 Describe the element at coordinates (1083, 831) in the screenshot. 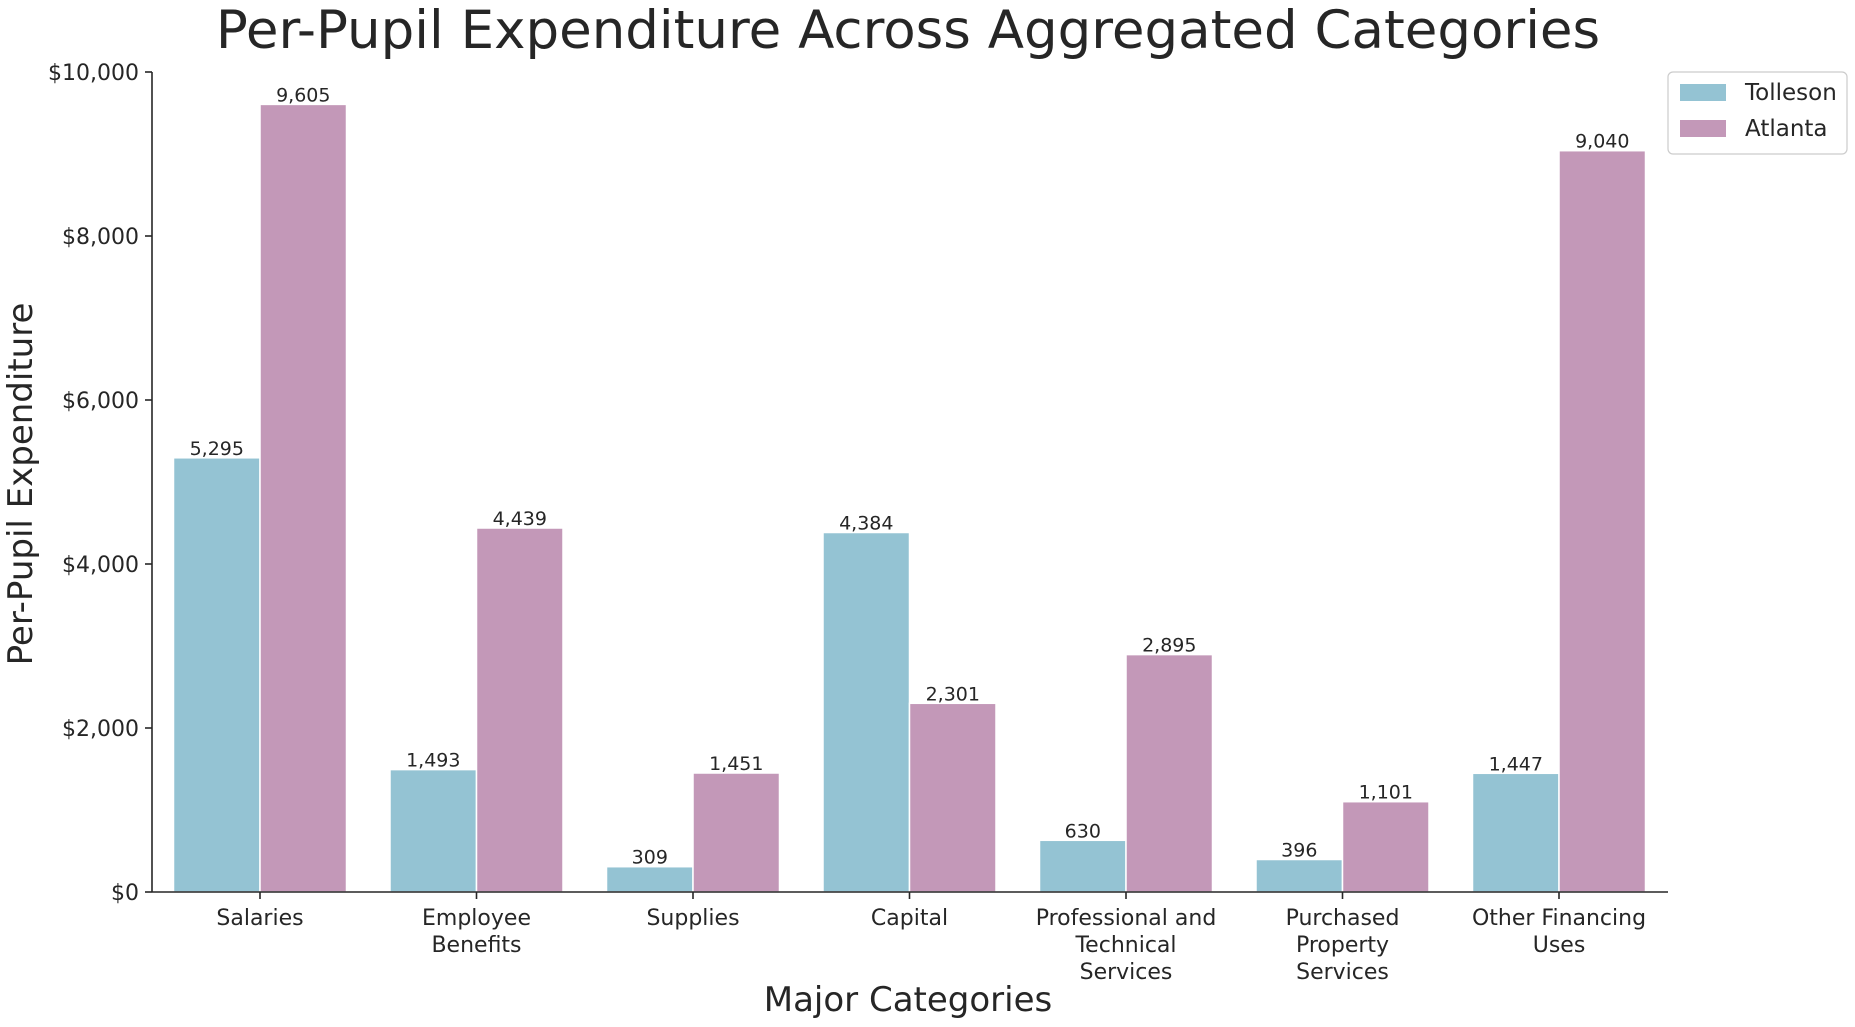

I see `value-label-tolleson-4: 630` at that location.